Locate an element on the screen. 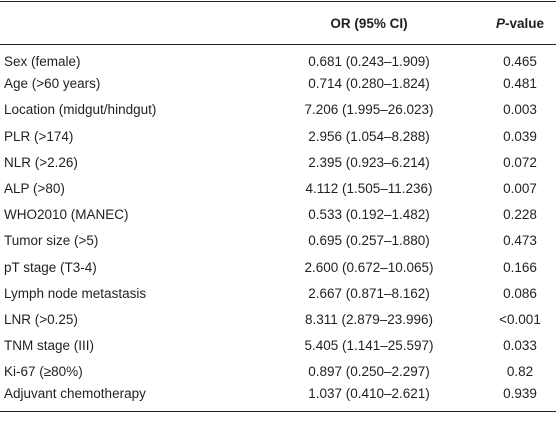 The height and width of the screenshot is (435, 556). table-row: Age (>60 years) 0.714 (0.280–1.824) 0.481 is located at coordinates (278, 84).